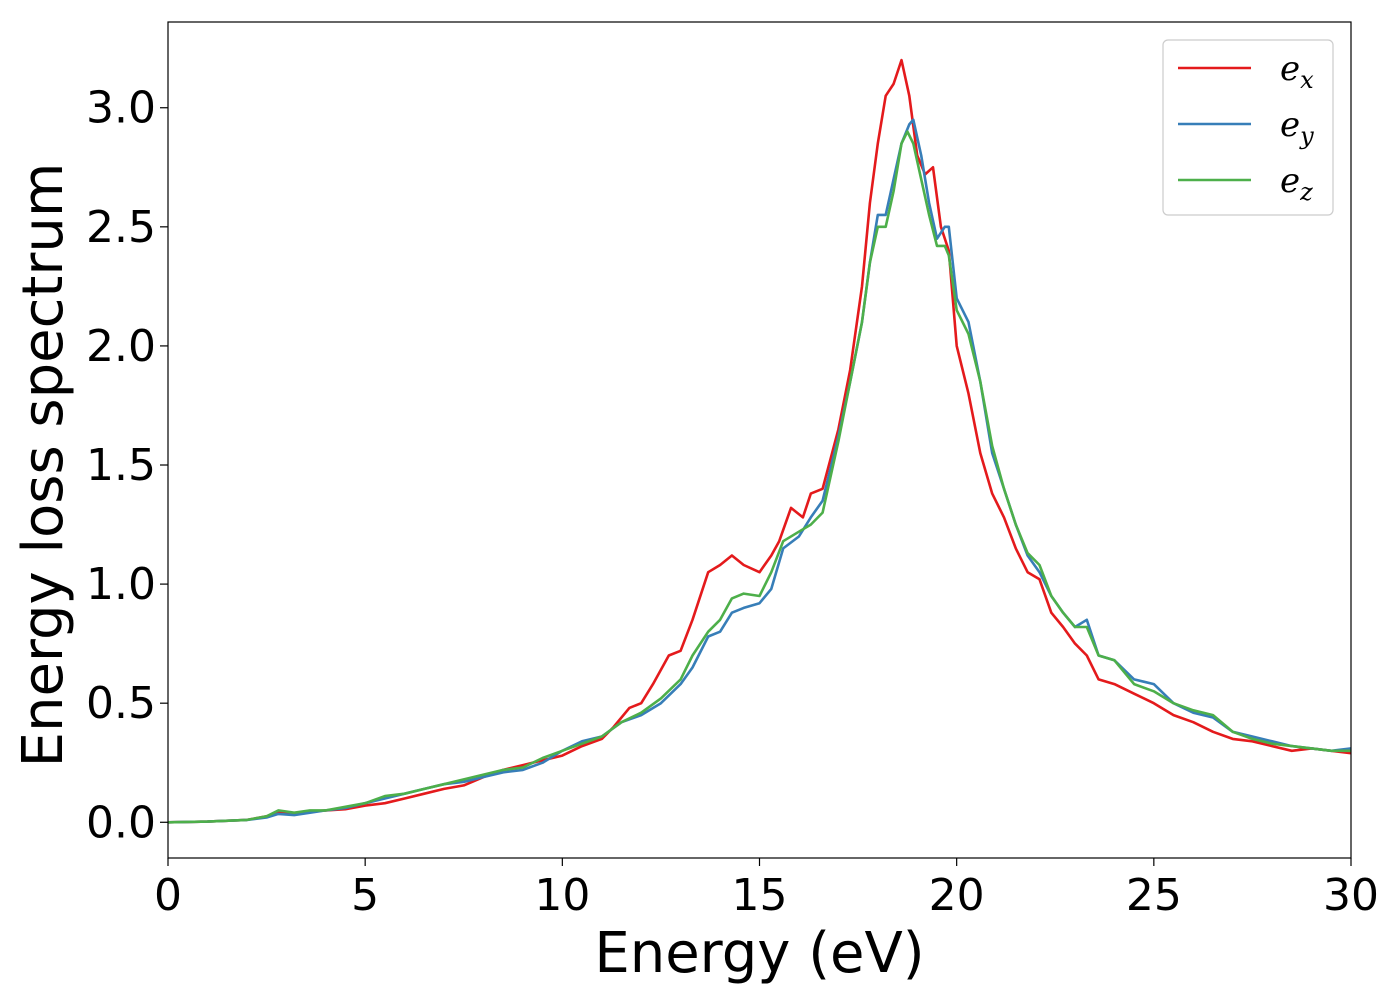 Image resolution: width=1400 pixels, height=1000 pixels. Describe the element at coordinates (1296, 183) in the screenshot. I see `legend-label-ez: ez` at that location.